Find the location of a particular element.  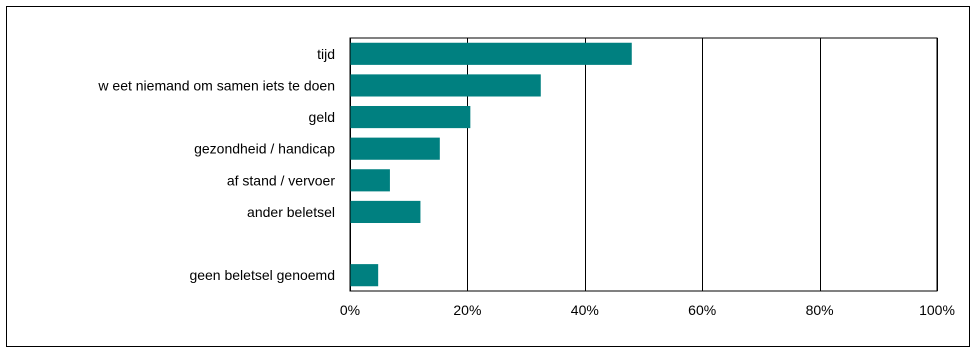

x-tick-label: 40% is located at coordinates (585, 310).